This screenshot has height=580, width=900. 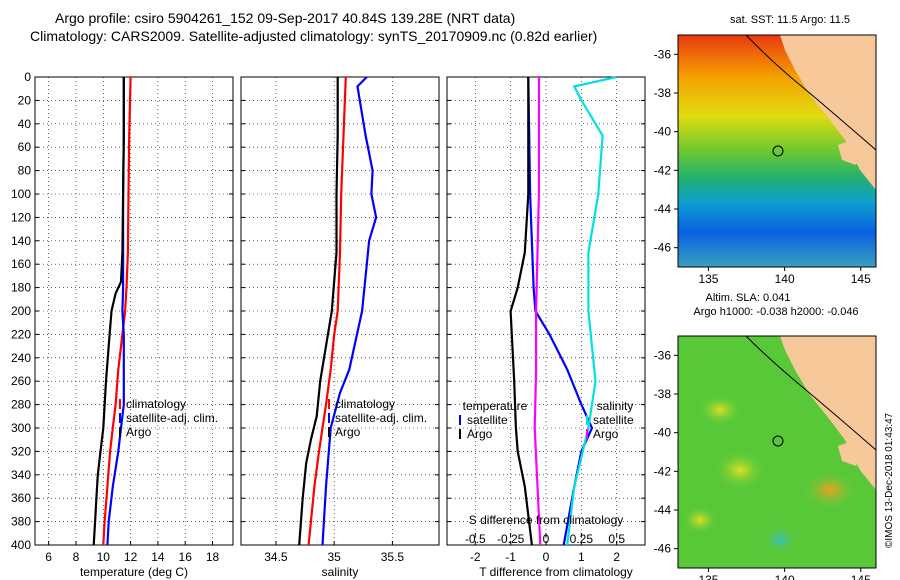 I want to click on x-tick-label: 6, so click(x=48, y=557).